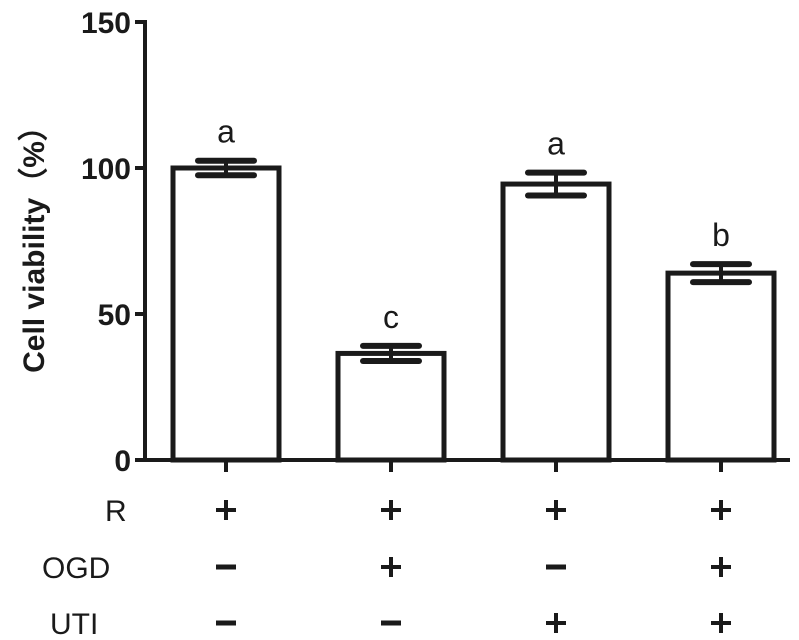  I want to click on y-tick-label: 150, so click(106, 23).